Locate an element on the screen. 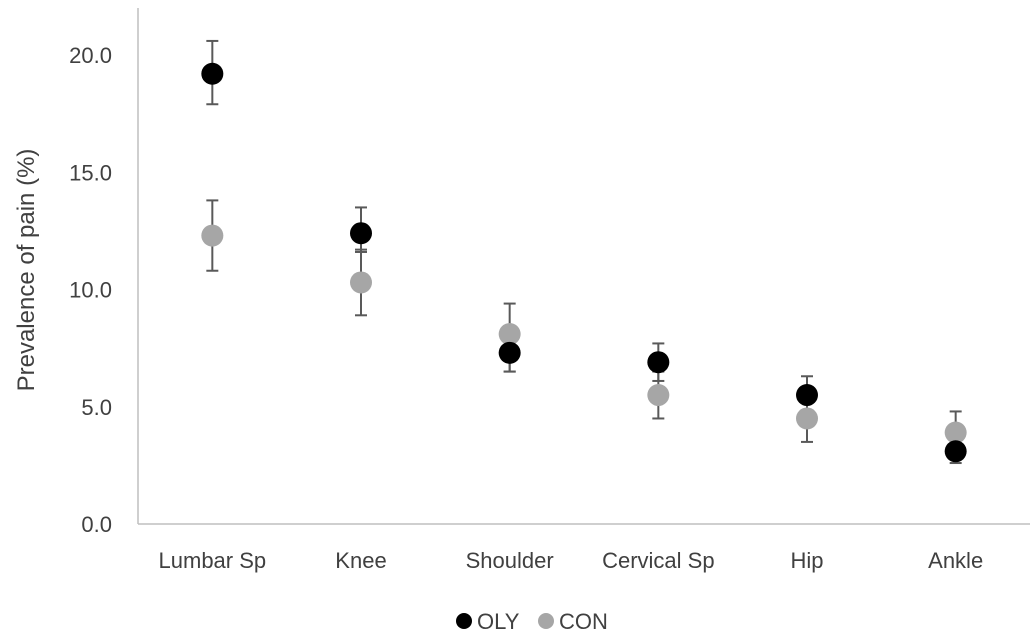 The width and height of the screenshot is (1034, 641). point-oly-cervical-sp is located at coordinates (658, 362).